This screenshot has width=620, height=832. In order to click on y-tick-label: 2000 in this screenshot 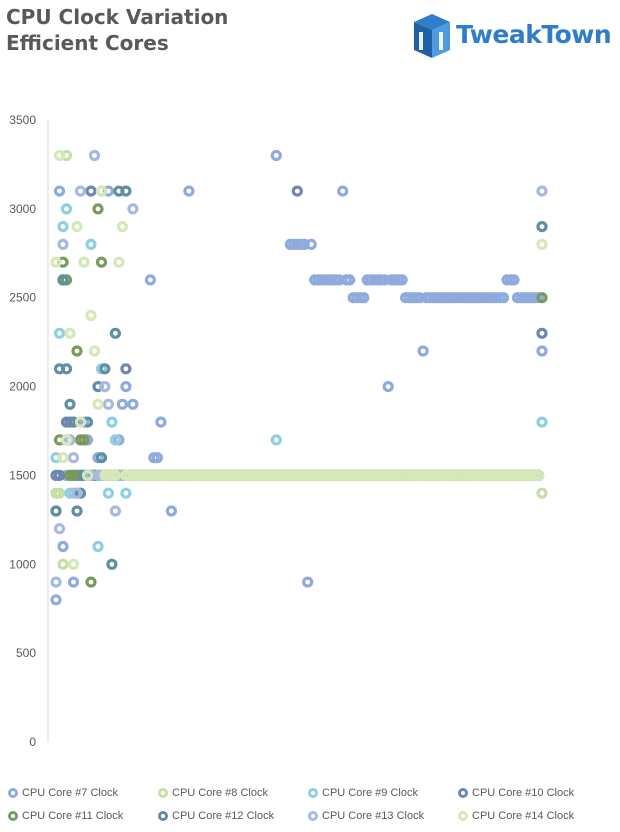, I will do `click(22, 387)`.